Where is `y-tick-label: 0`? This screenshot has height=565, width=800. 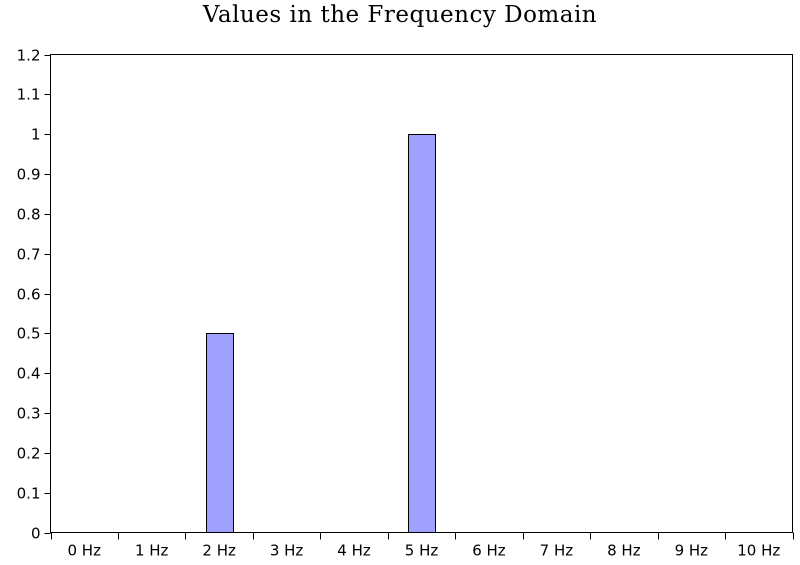
y-tick-label: 0 is located at coordinates (36, 534).